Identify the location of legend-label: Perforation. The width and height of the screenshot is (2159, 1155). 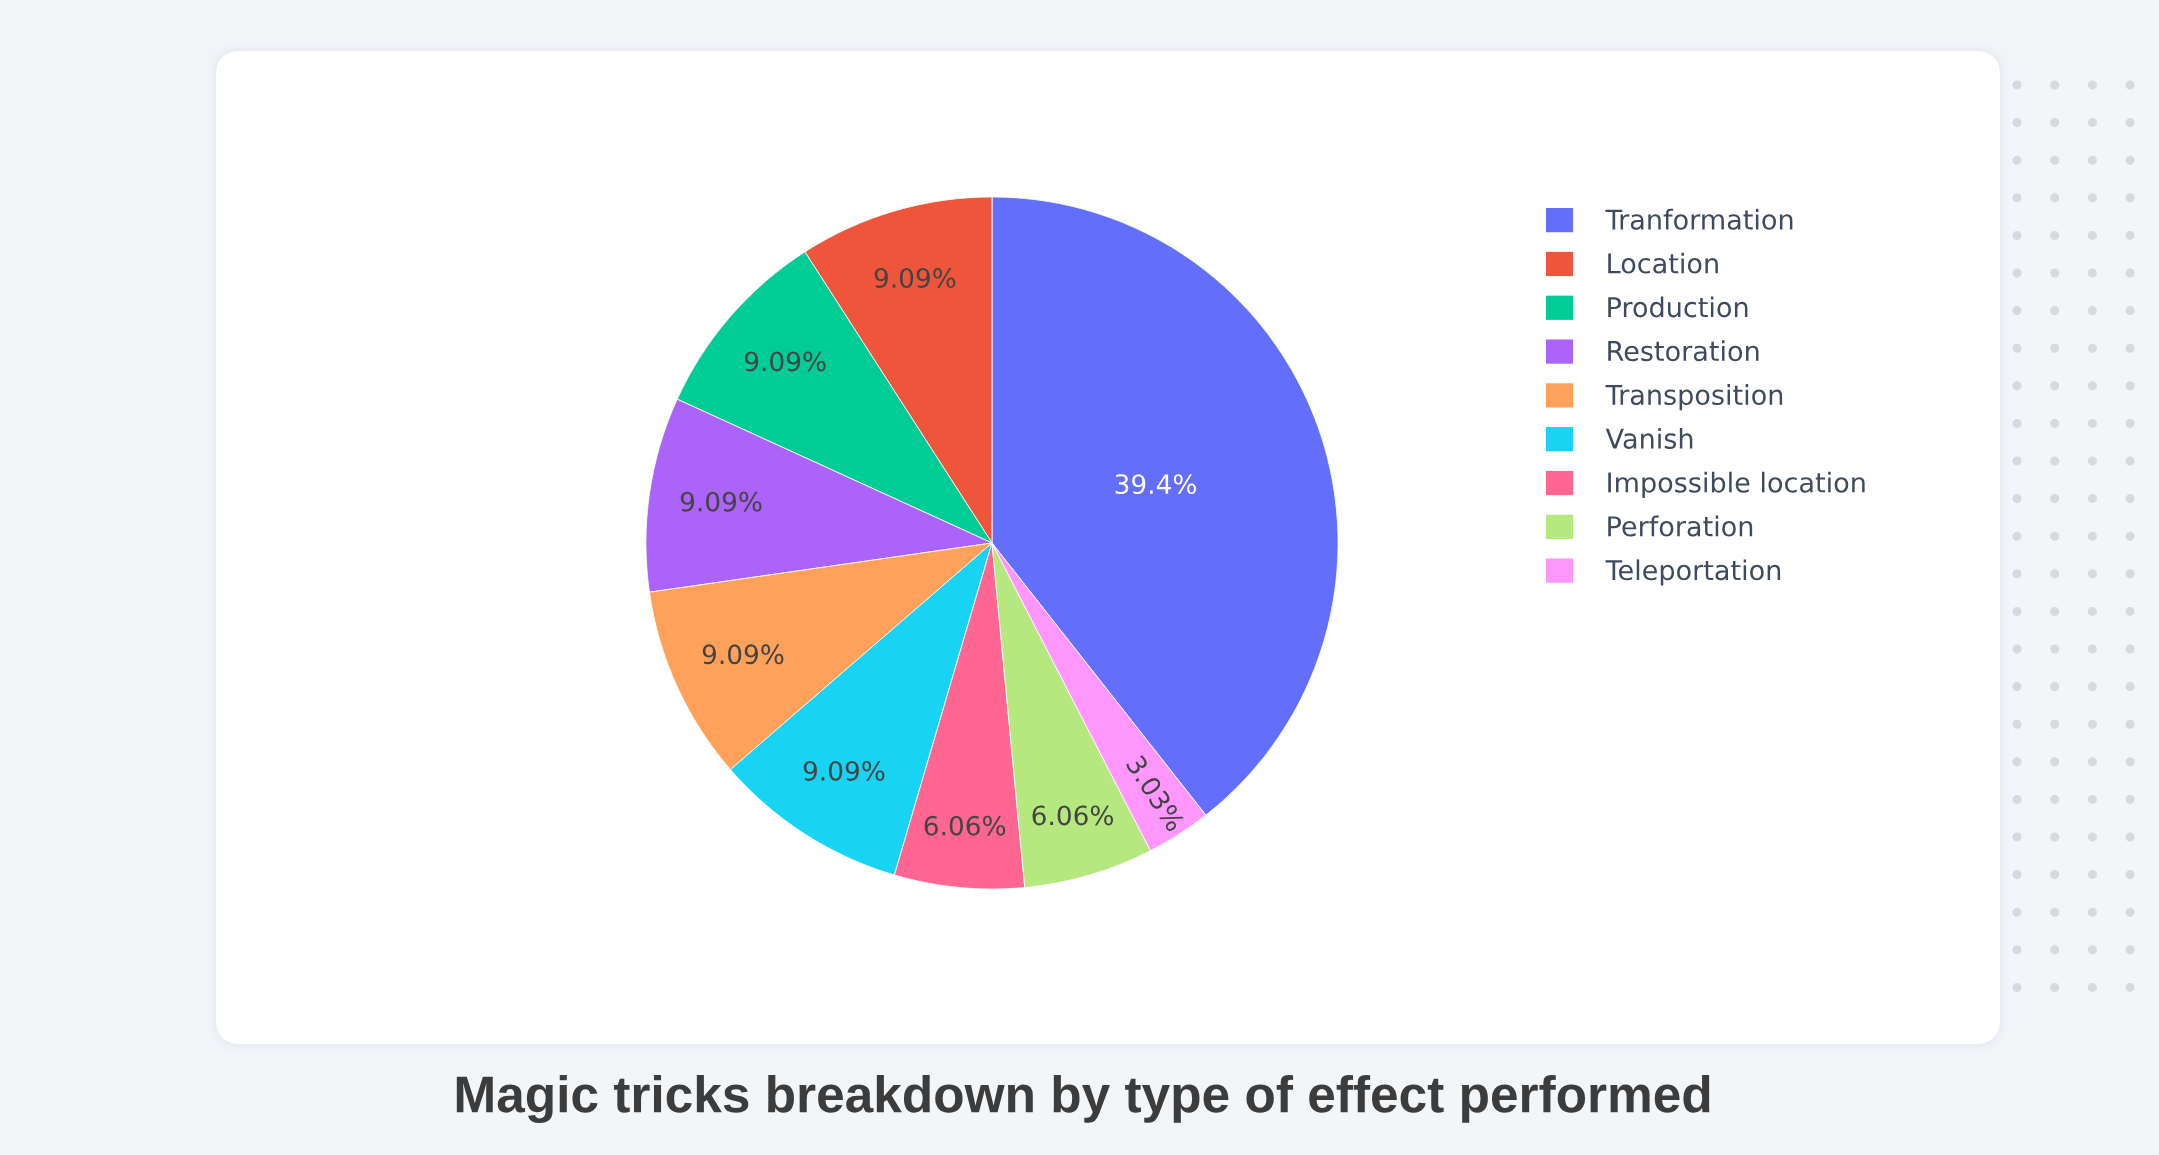
(1680, 526).